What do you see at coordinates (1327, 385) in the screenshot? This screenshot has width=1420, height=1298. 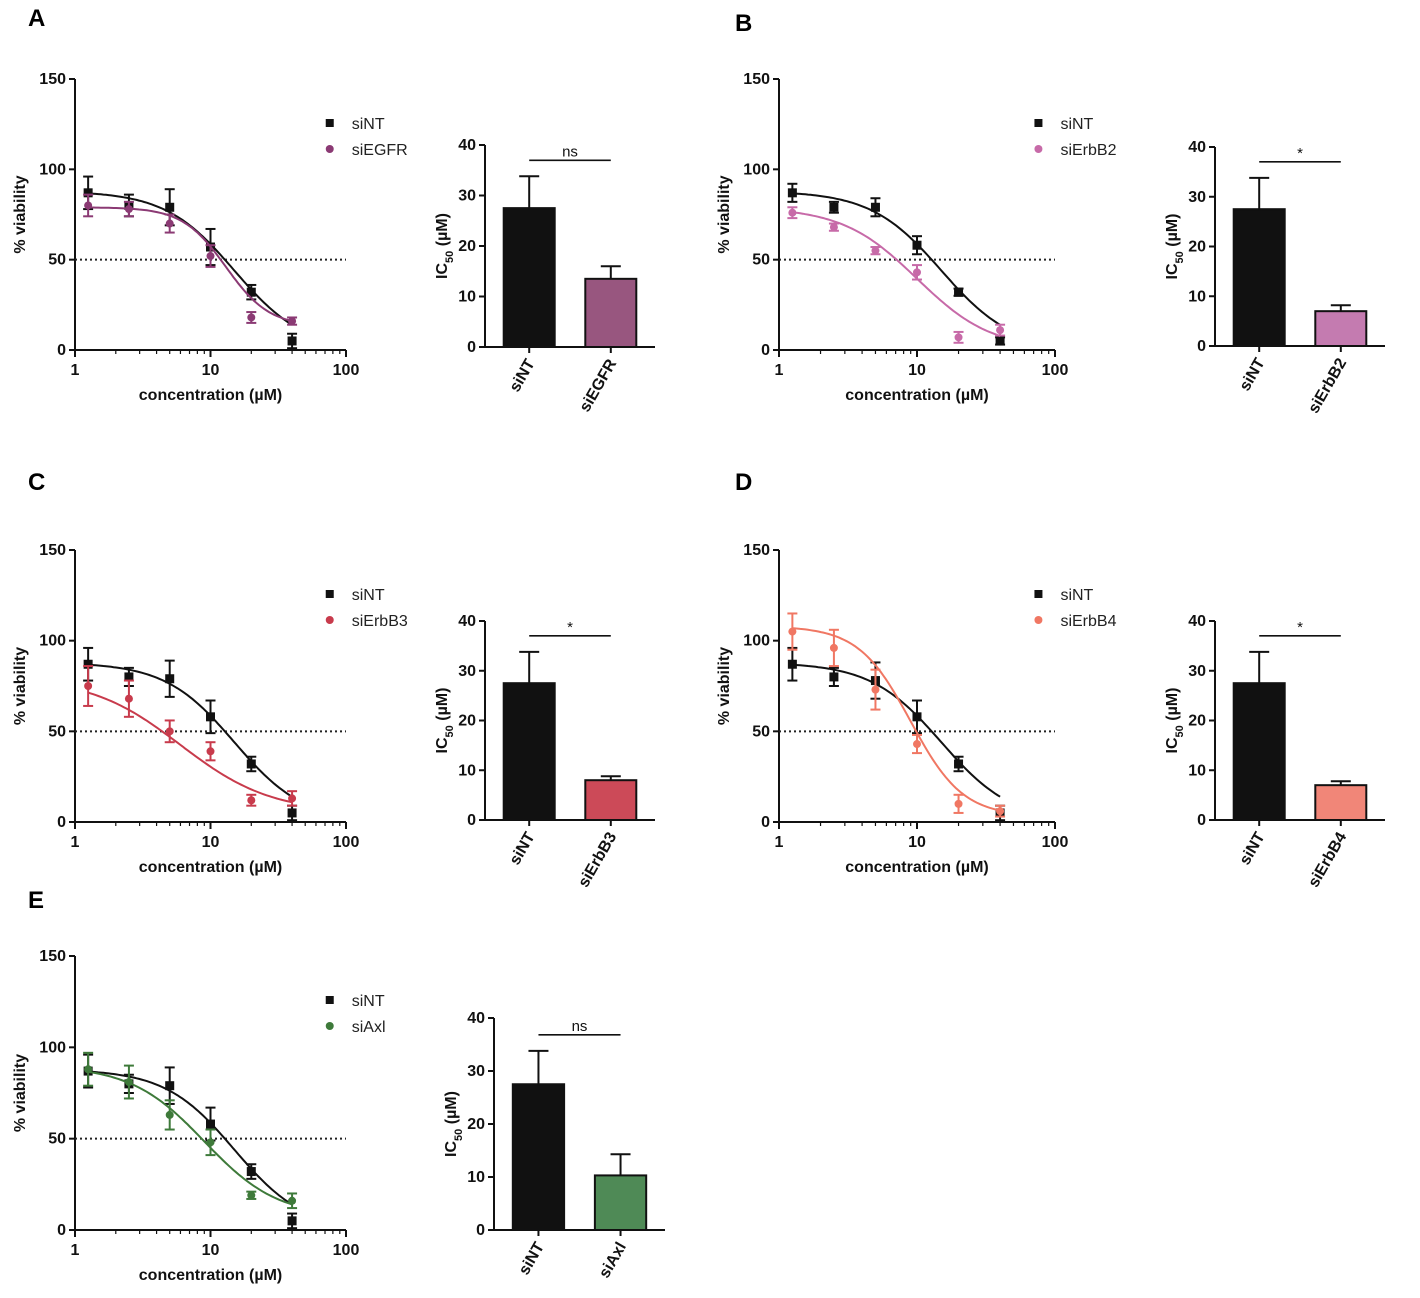 I see `category-label-siErbB2: siErbB2` at bounding box center [1327, 385].